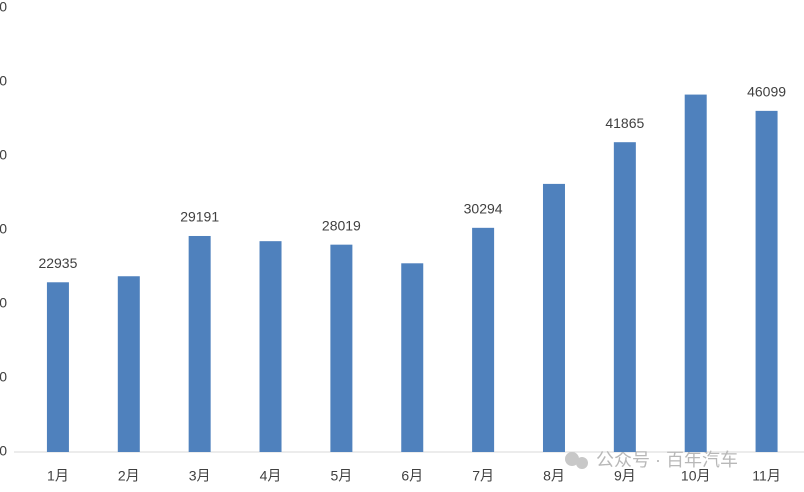  I want to click on x-tick-label: 7月, so click(483, 476).